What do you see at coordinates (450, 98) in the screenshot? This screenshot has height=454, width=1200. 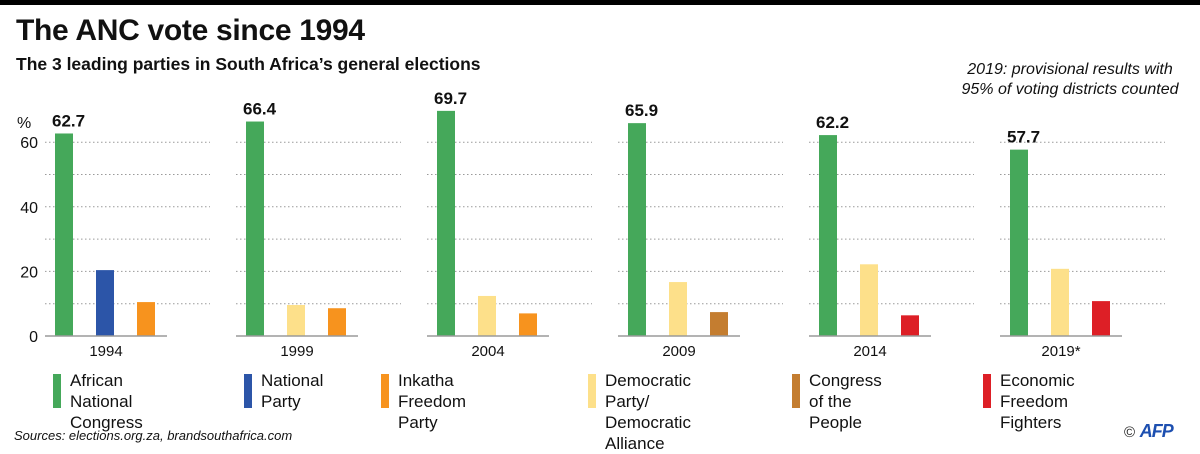 I see `data-label: 69.7` at bounding box center [450, 98].